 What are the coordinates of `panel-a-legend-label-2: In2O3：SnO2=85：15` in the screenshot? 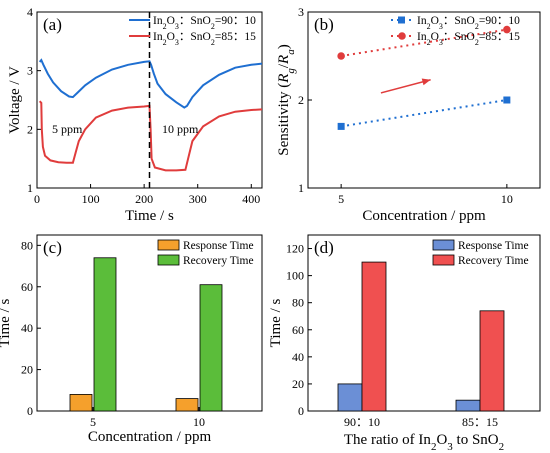 It's located at (204, 39).